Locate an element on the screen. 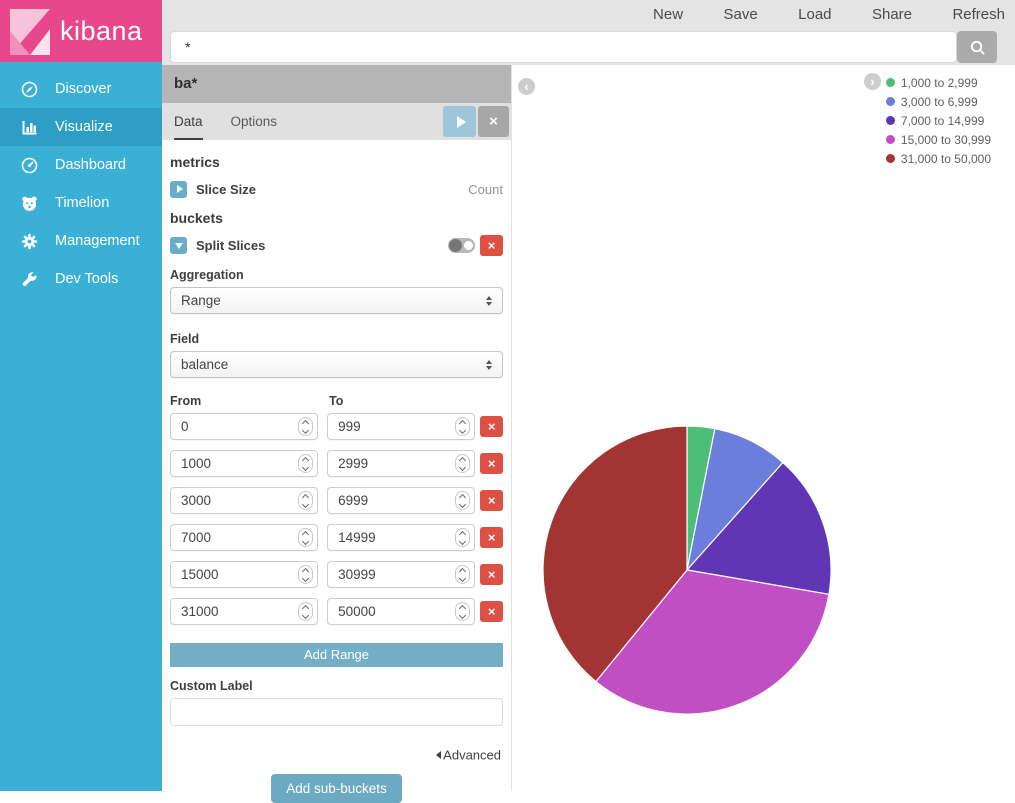  menu-share: Share is located at coordinates (892, 14).